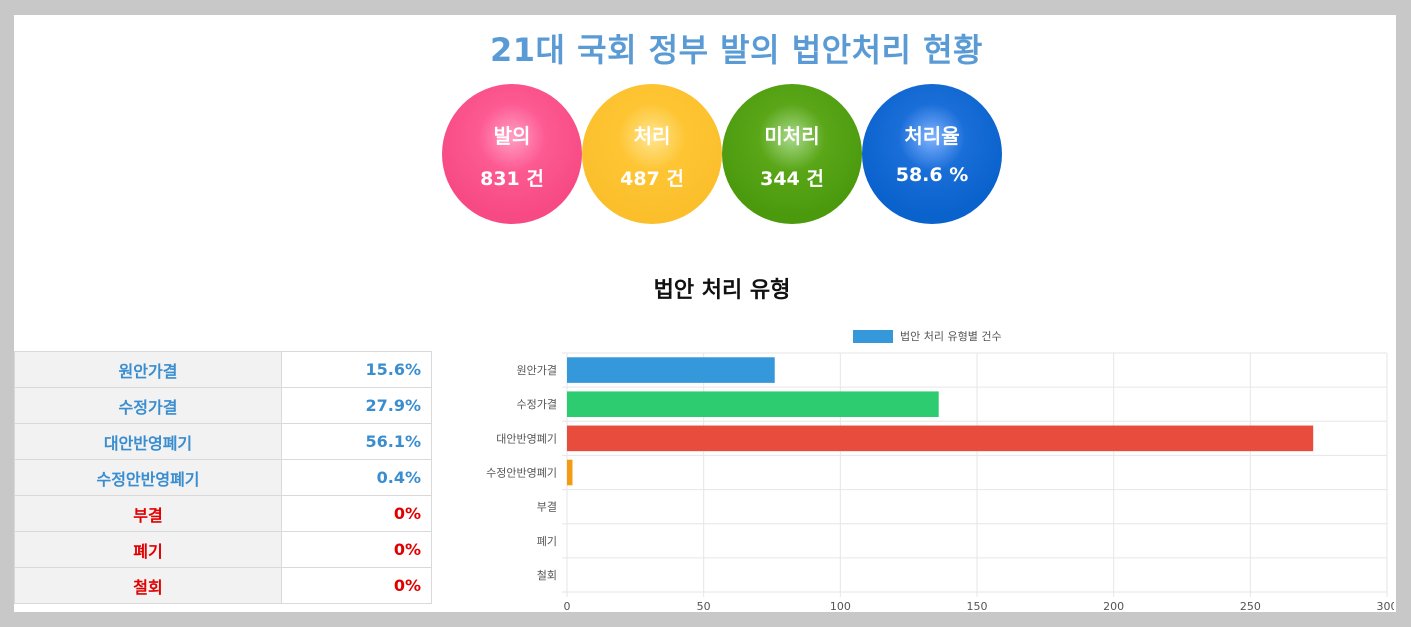 The width and height of the screenshot is (1411, 627). Describe the element at coordinates (652, 154) in the screenshot. I see `stat-circle-processed: 처리 487 건` at that location.